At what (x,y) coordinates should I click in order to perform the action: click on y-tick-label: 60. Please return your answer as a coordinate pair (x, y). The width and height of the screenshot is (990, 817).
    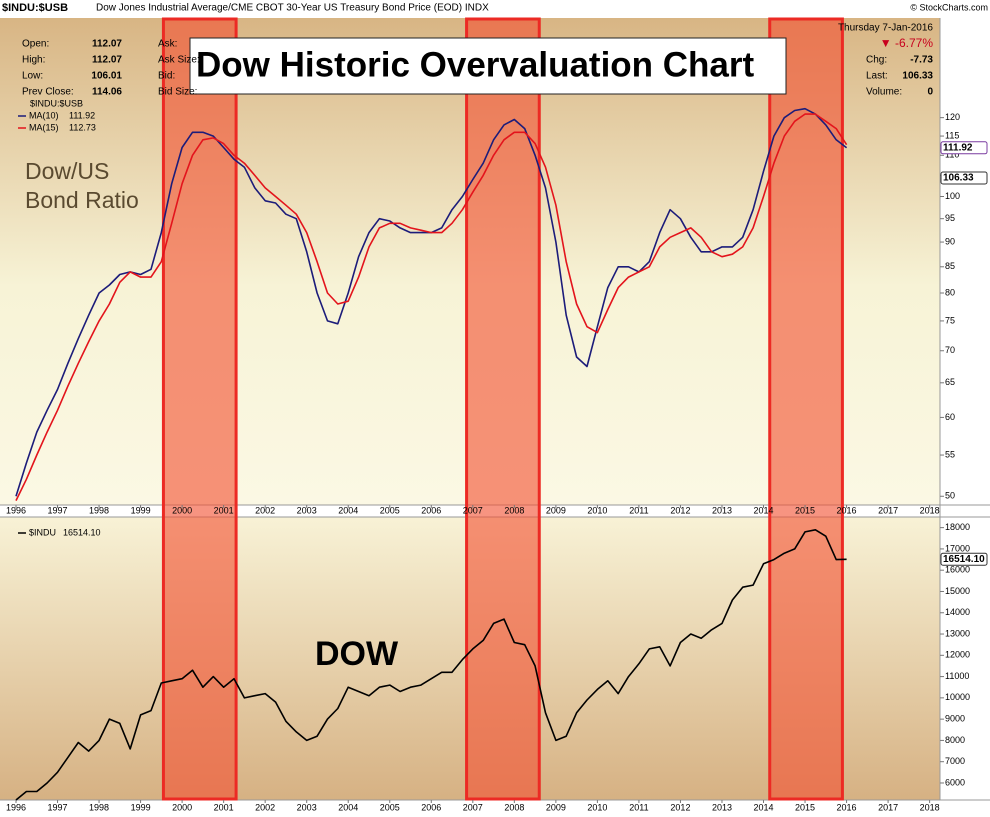
    Looking at the image, I should click on (950, 417).